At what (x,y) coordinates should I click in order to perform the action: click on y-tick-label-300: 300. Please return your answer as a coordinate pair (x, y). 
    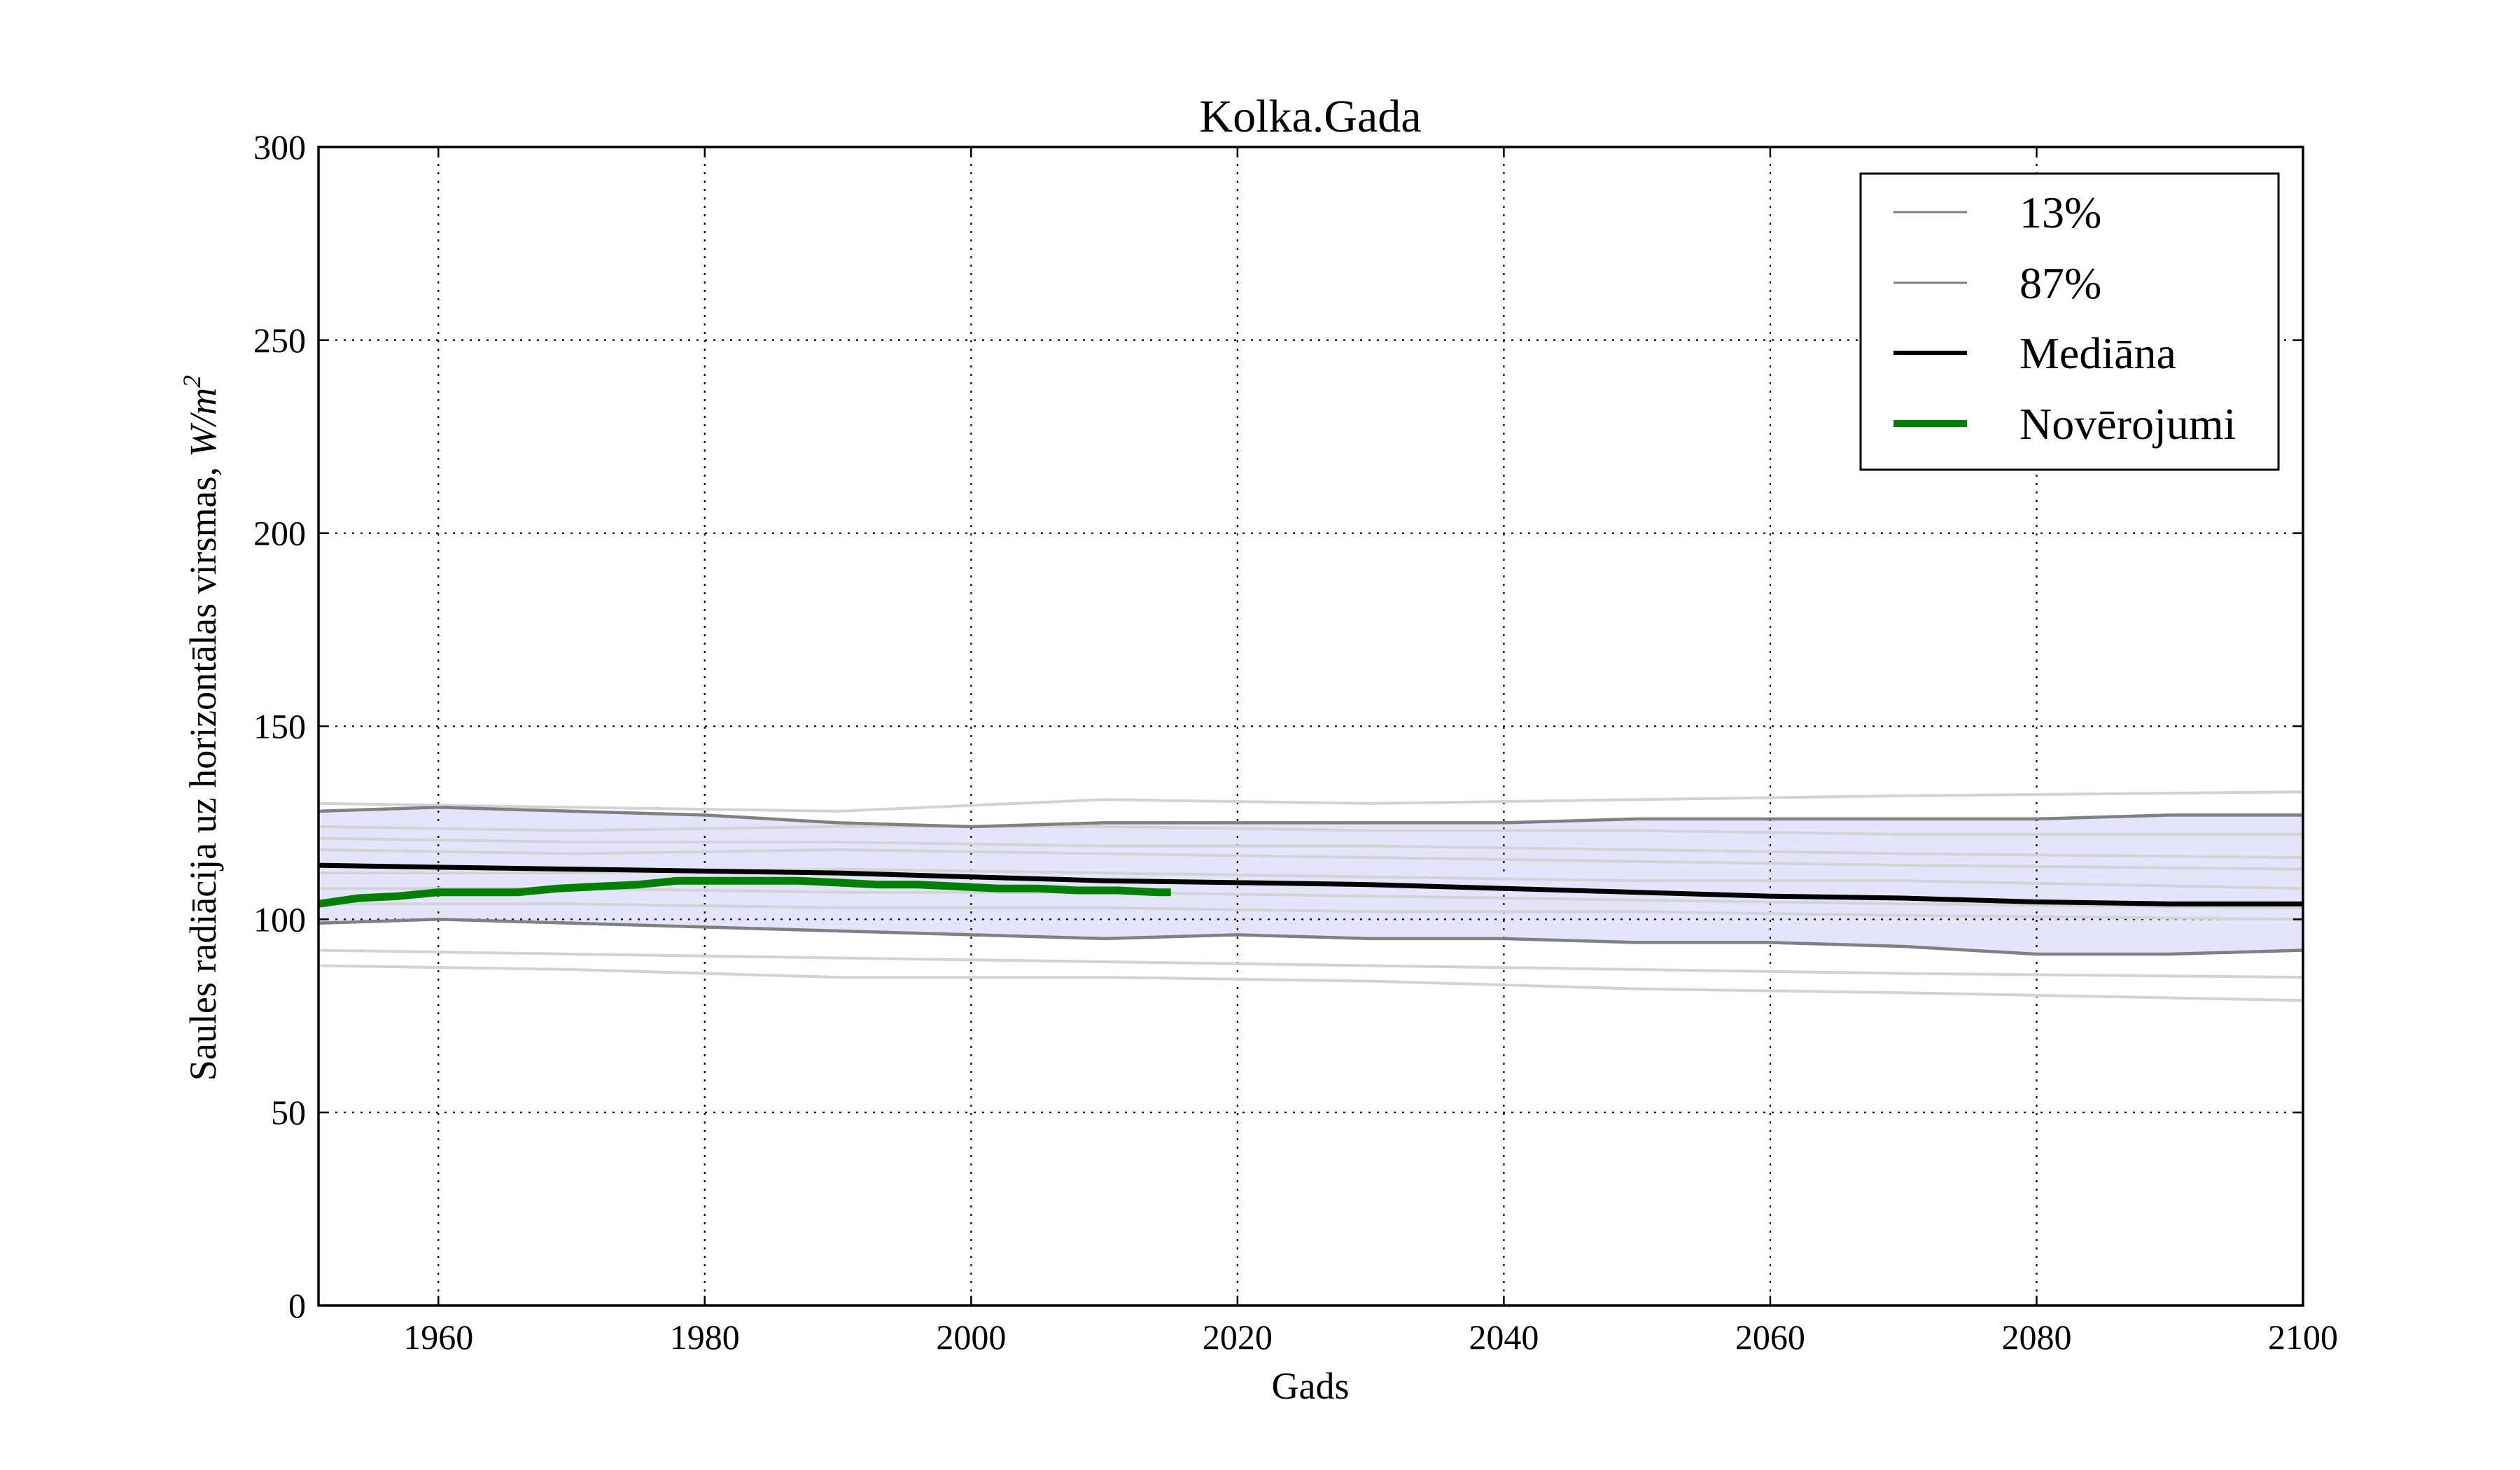
    Looking at the image, I should click on (279, 147).